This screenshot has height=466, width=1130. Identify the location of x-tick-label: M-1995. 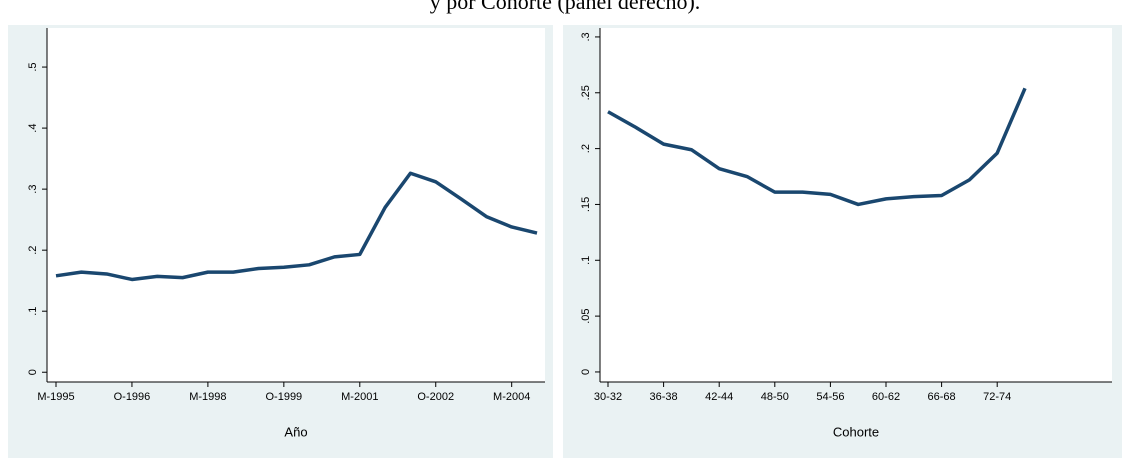
(55, 397).